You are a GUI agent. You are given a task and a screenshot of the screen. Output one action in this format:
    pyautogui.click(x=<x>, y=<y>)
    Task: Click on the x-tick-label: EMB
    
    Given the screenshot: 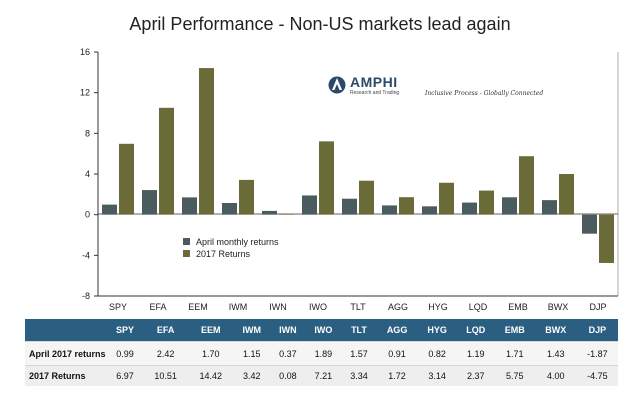 What is the action you would take?
    pyautogui.click(x=518, y=307)
    